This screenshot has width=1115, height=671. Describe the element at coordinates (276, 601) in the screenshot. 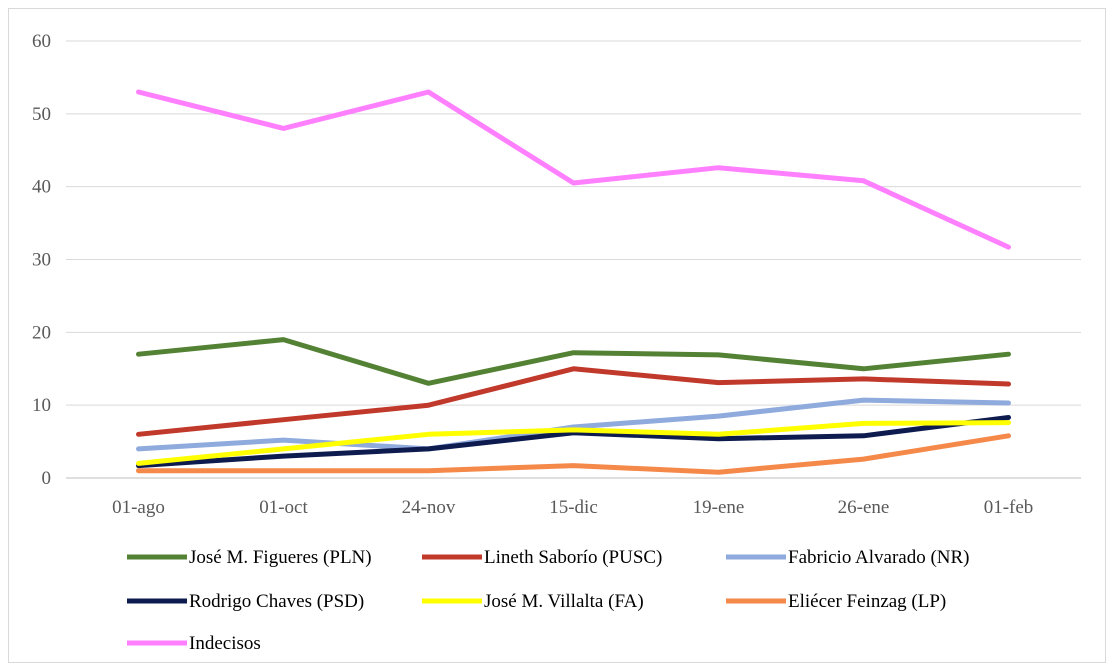

I see `legend-label: Rodrigo Chaves (PSD)` at that location.